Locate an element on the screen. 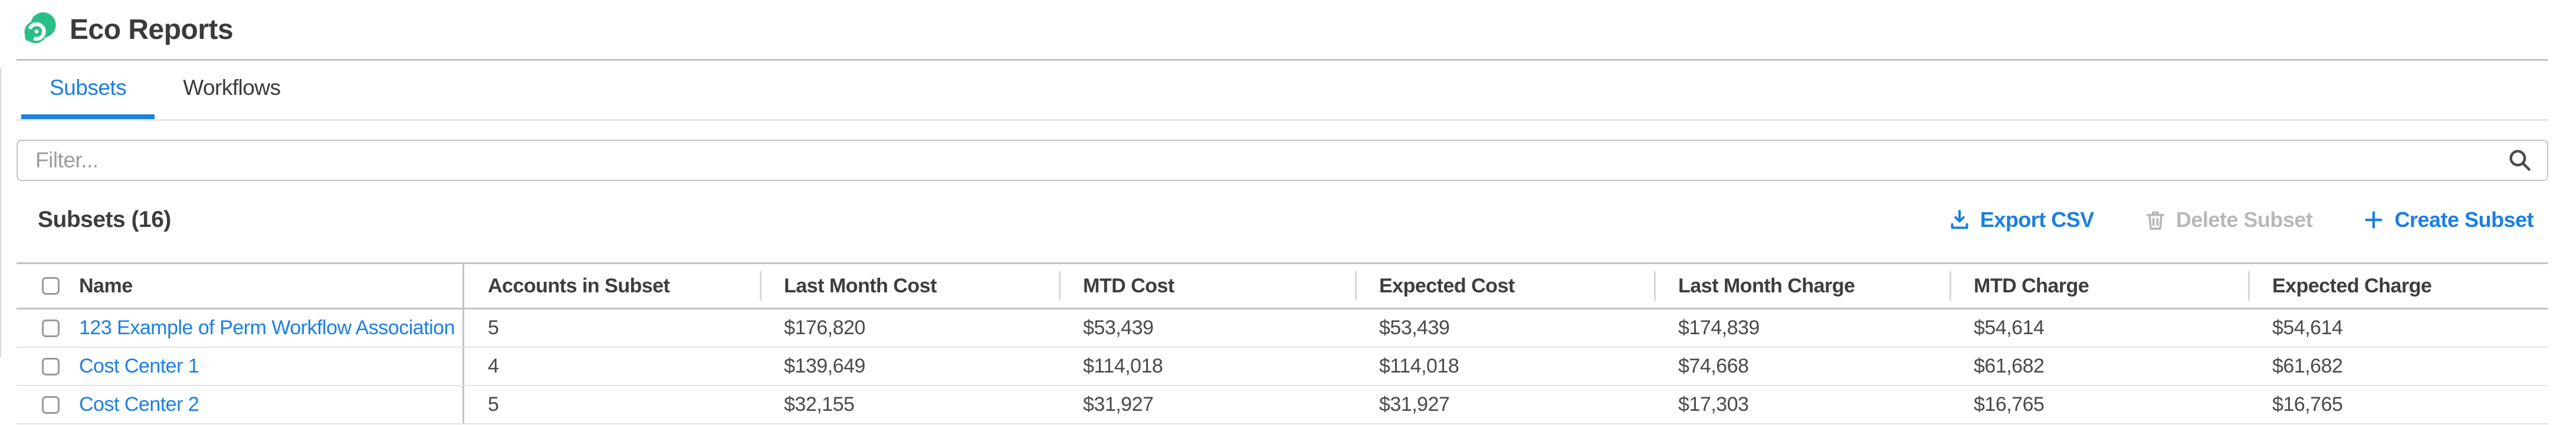  tab-subsets: Subsets is located at coordinates (88, 90).